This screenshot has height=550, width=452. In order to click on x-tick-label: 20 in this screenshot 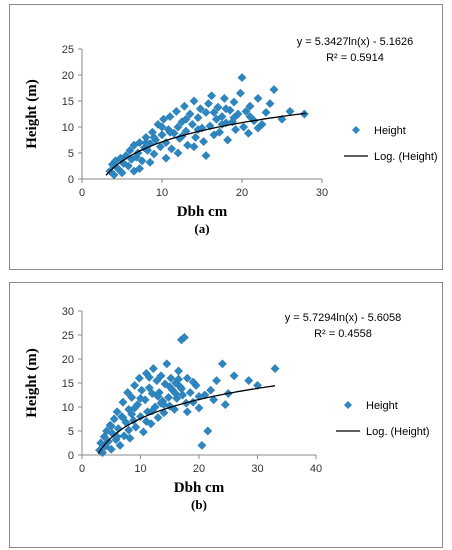, I will do `click(242, 193)`.